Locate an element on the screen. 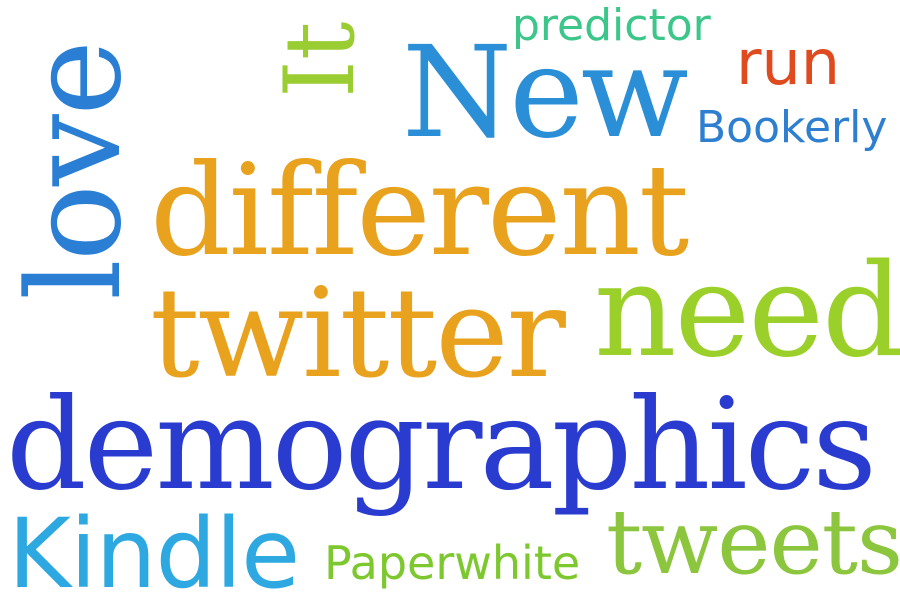 The image size is (900, 600). word-love: love is located at coordinates (75, 170).